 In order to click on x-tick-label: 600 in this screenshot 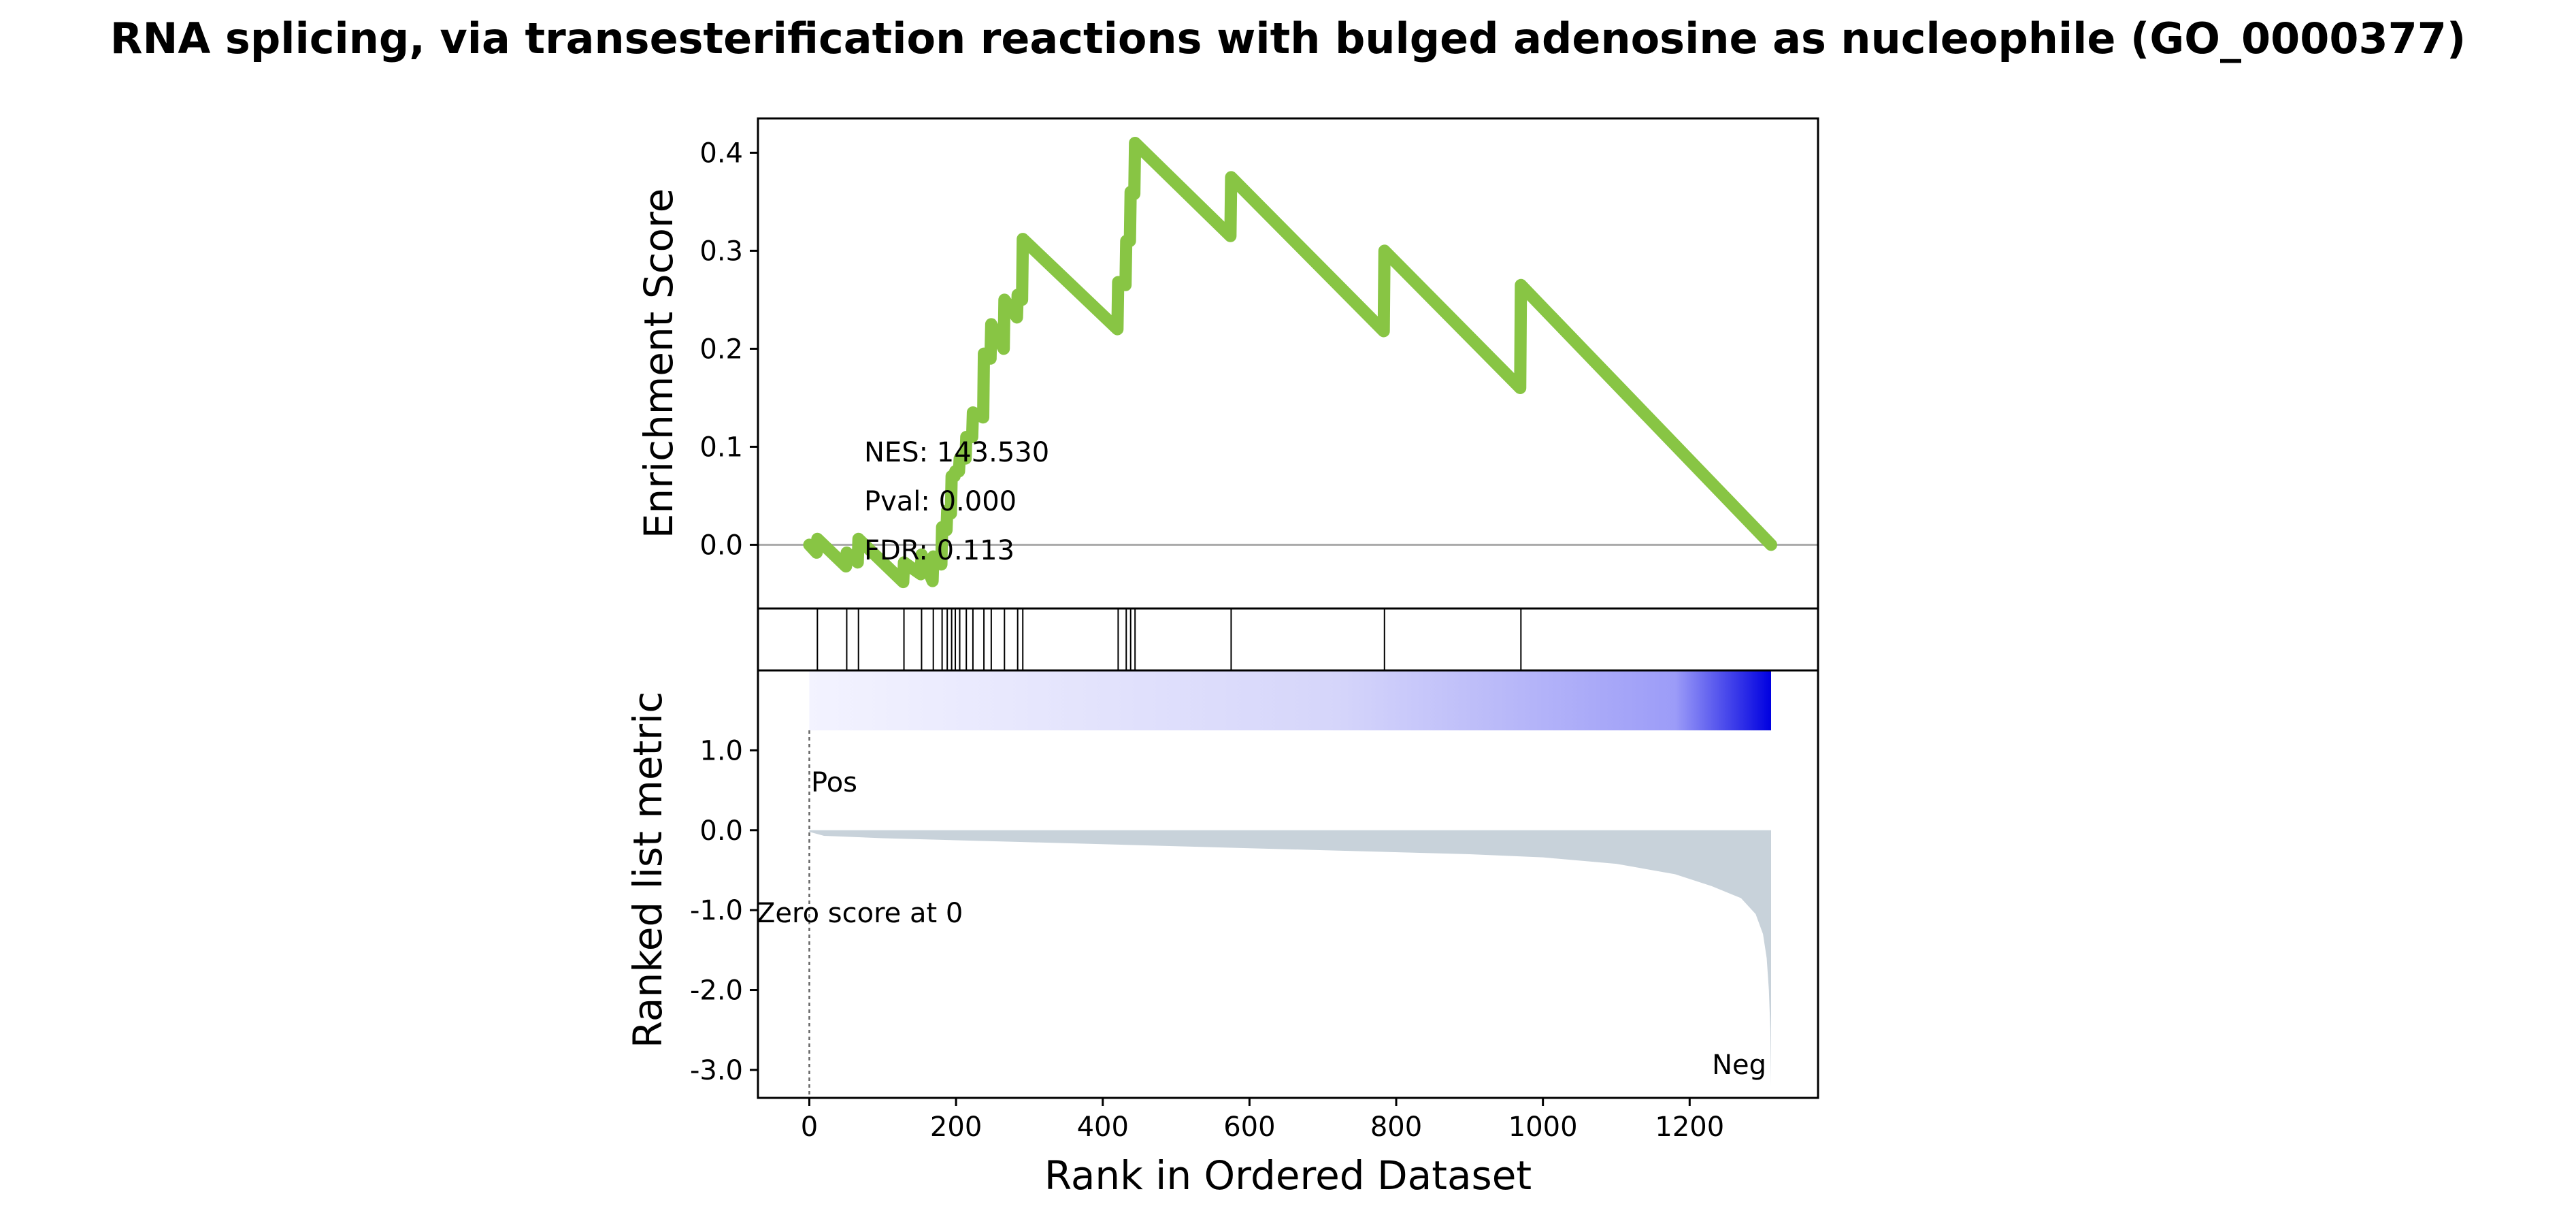, I will do `click(1249, 1127)`.